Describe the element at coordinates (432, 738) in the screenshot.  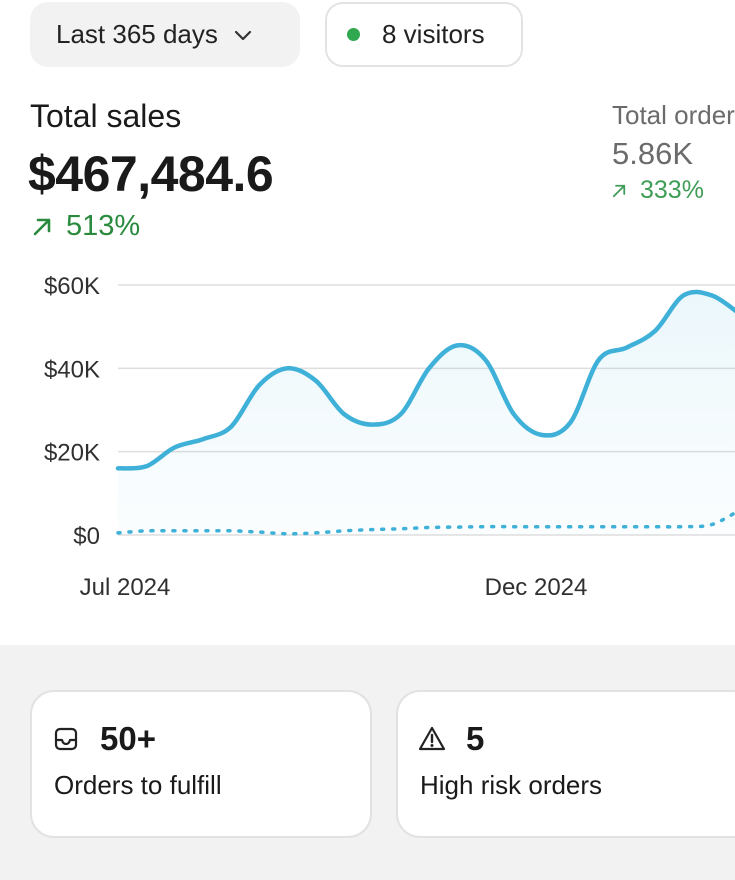
I see `warning-icon` at that location.